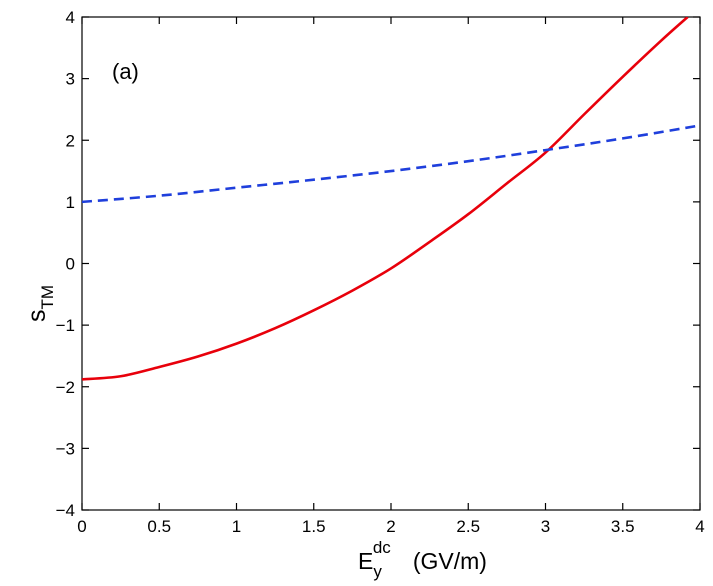 This screenshot has height=586, width=713. Describe the element at coordinates (47, 297) in the screenshot. I see `y-axis-title-sub: TM` at that location.